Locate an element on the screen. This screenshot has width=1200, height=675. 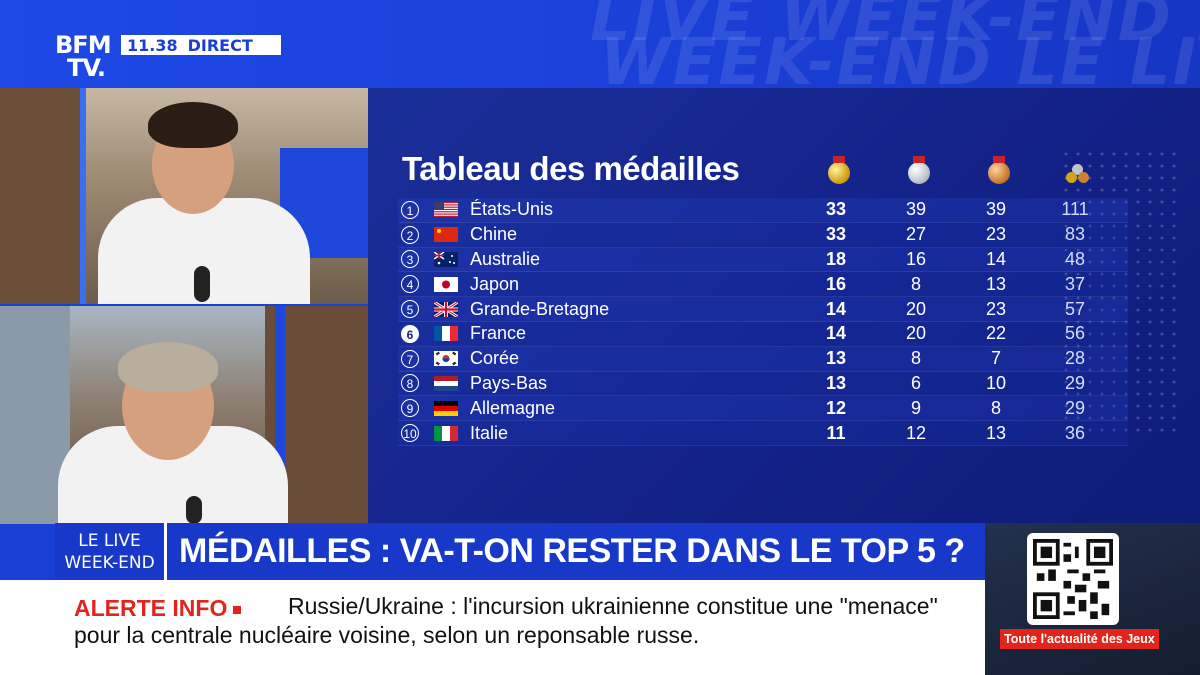
rank-badge: 2 is located at coordinates (410, 234).